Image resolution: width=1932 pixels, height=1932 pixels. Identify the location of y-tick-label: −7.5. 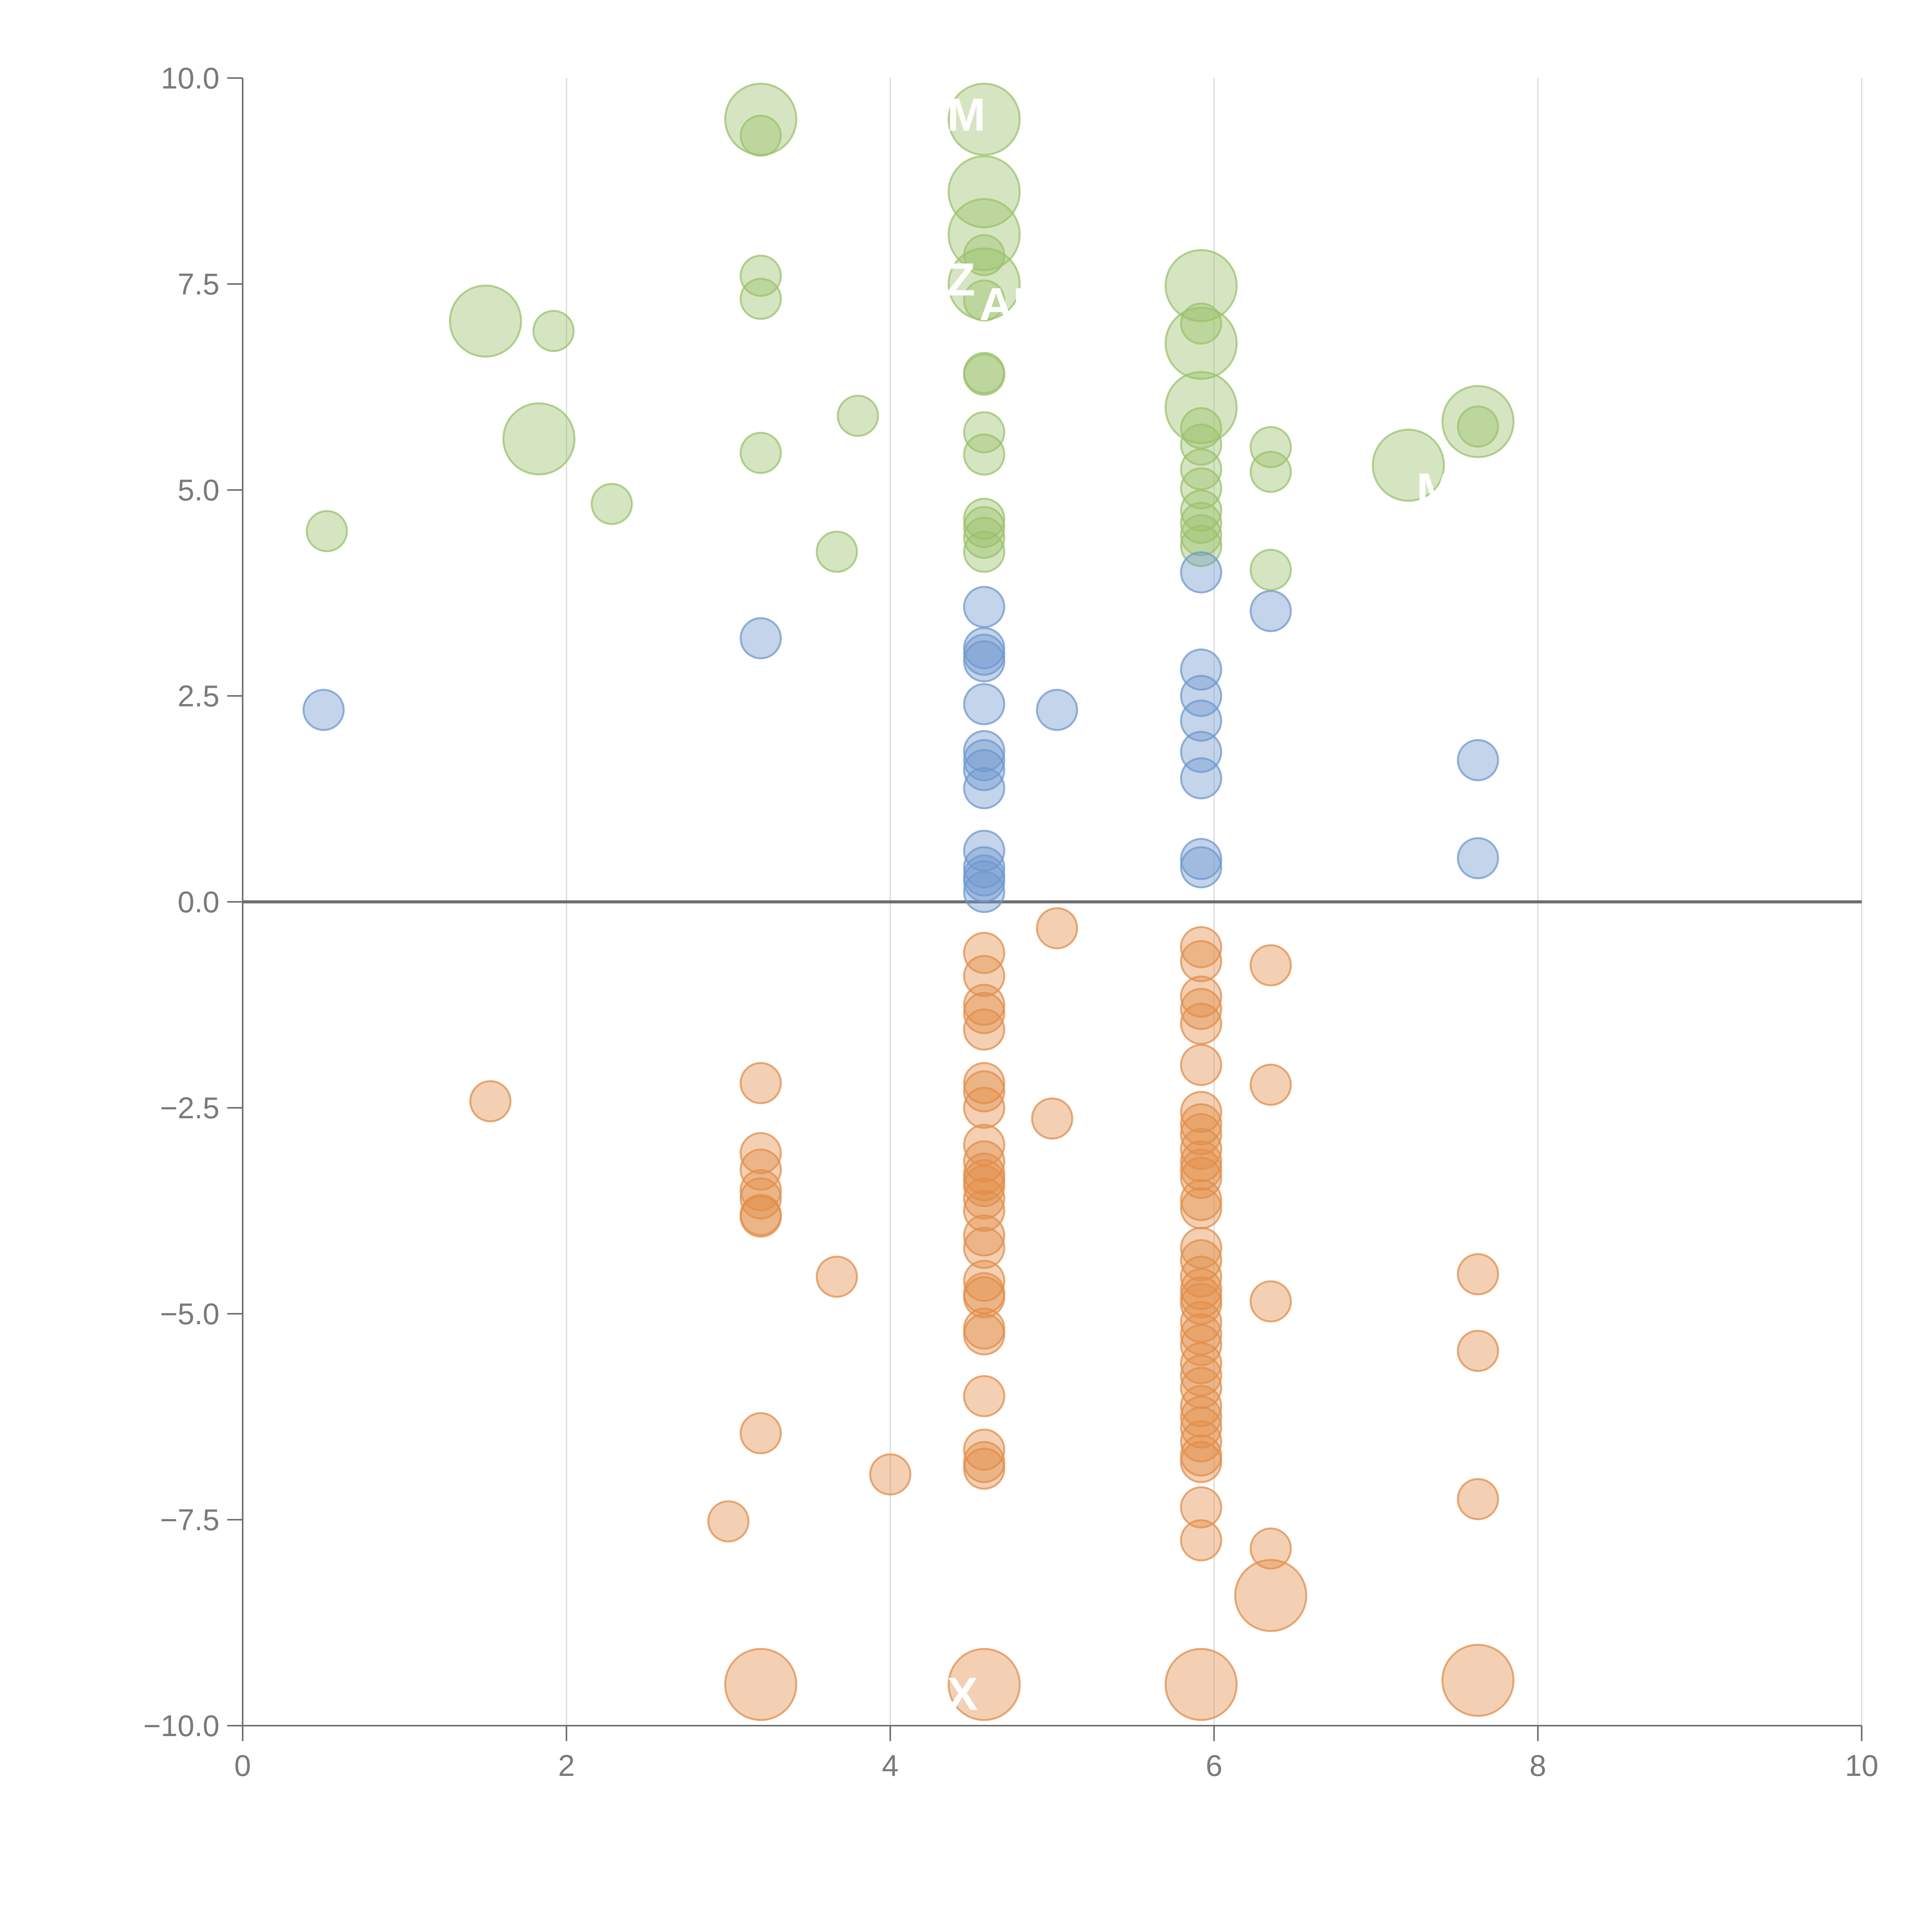
(190, 1520).